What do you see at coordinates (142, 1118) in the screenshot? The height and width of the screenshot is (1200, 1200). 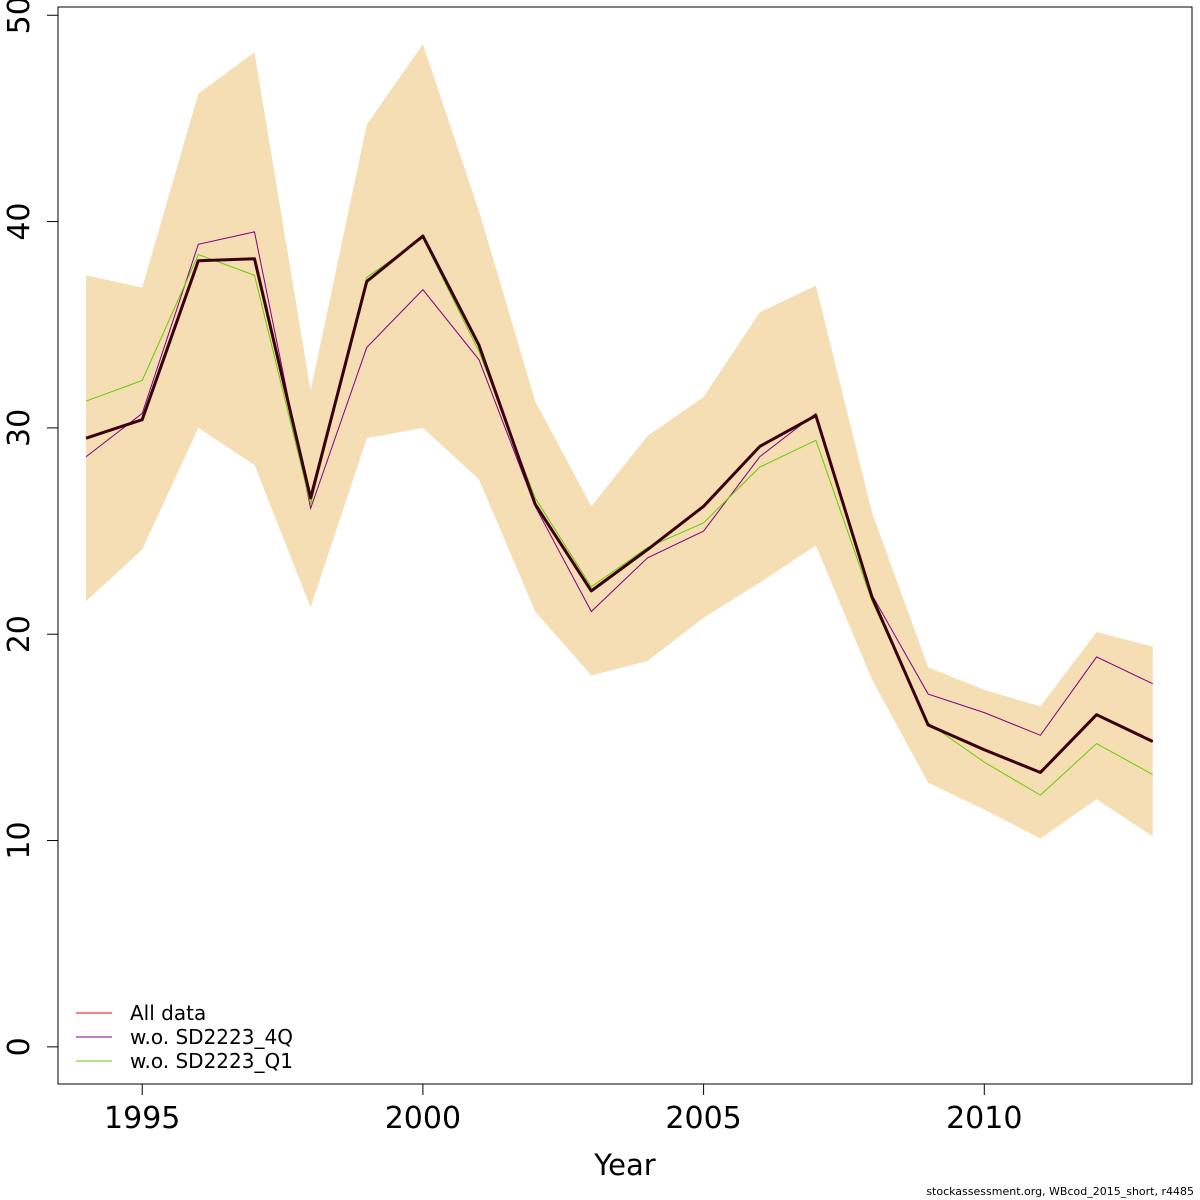 I see `x-tick-label: 1995` at bounding box center [142, 1118].